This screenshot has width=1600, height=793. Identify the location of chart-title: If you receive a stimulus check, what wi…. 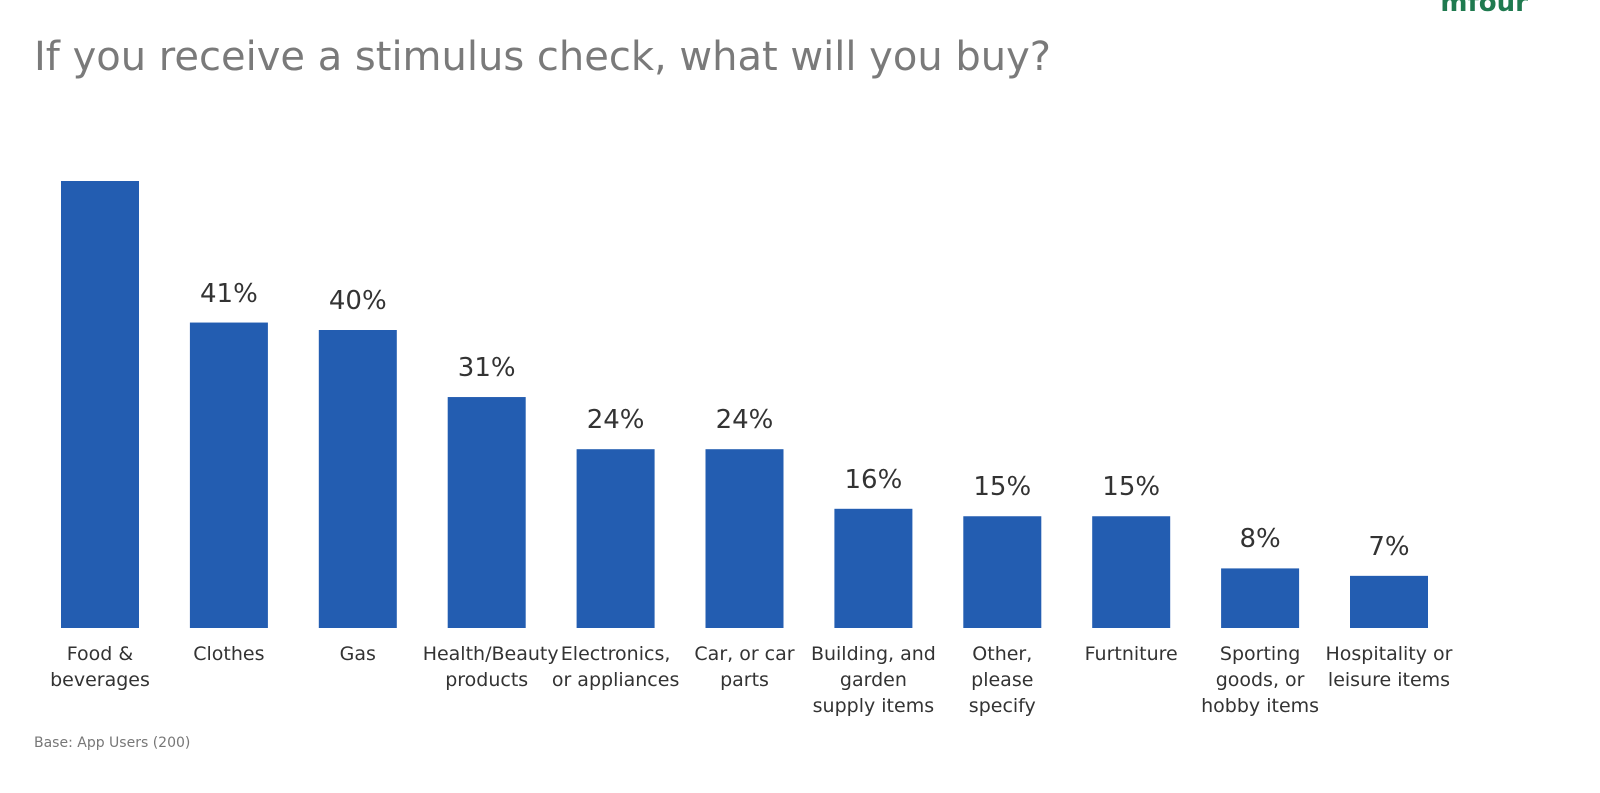
(543, 57).